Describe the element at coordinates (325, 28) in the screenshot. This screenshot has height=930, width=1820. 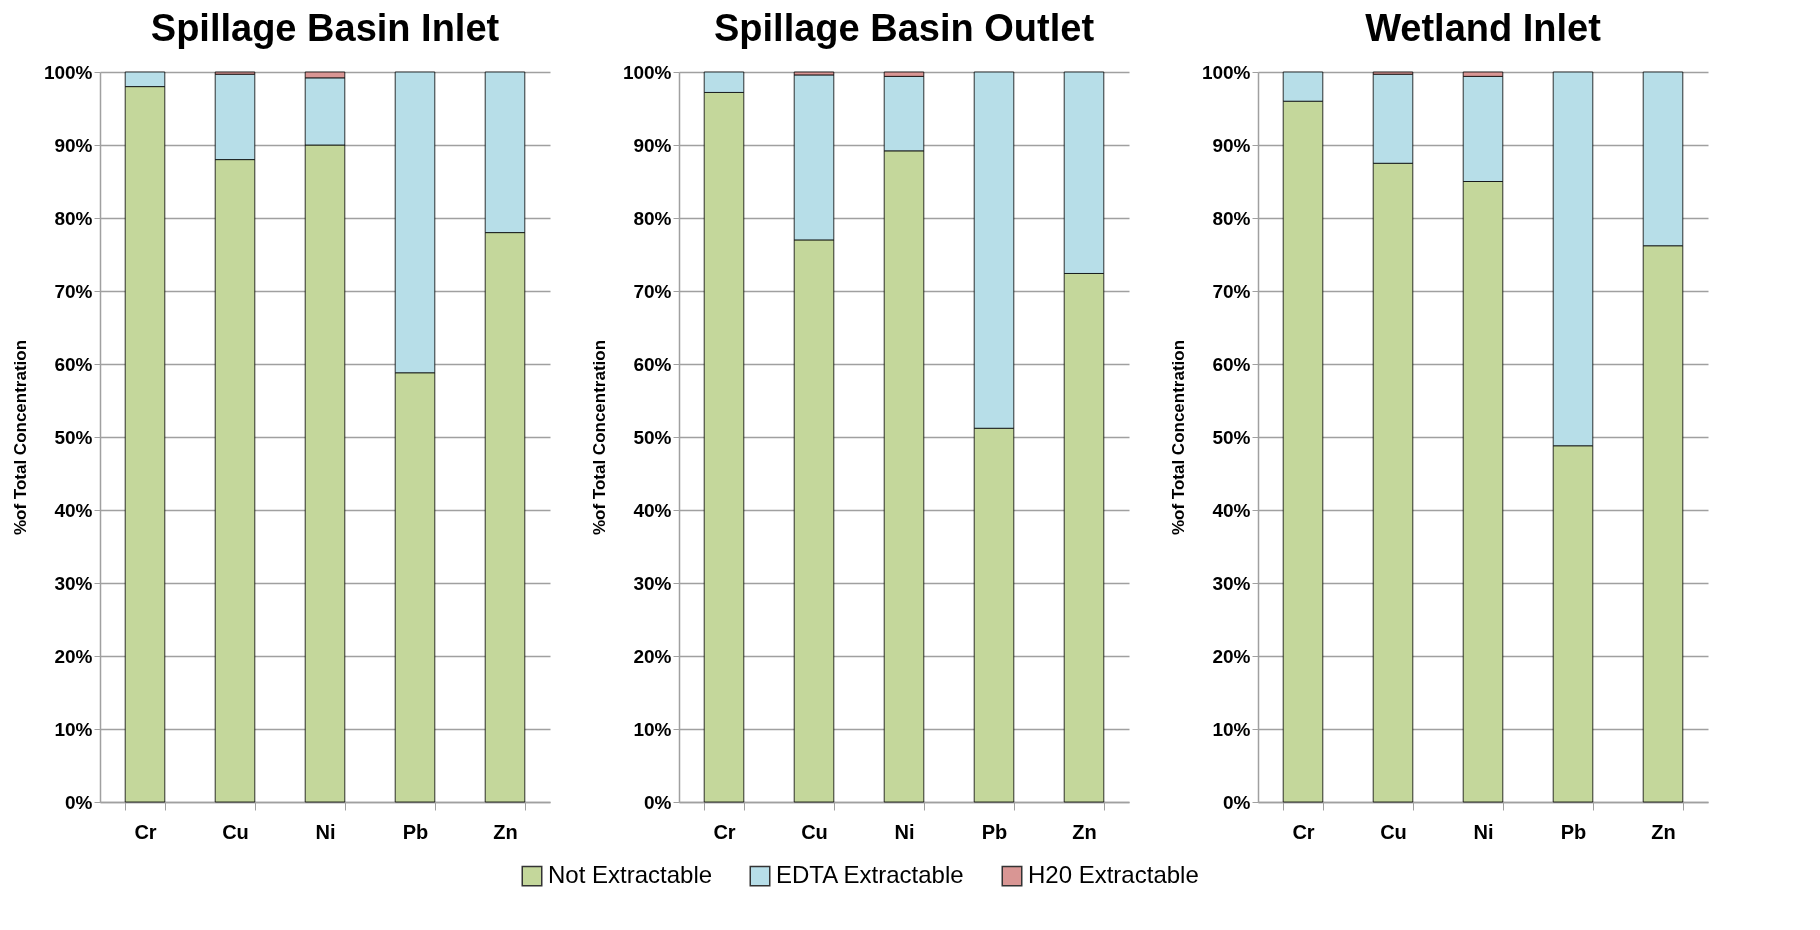
I see `chart-title: Spillage Basin Inlet` at that location.